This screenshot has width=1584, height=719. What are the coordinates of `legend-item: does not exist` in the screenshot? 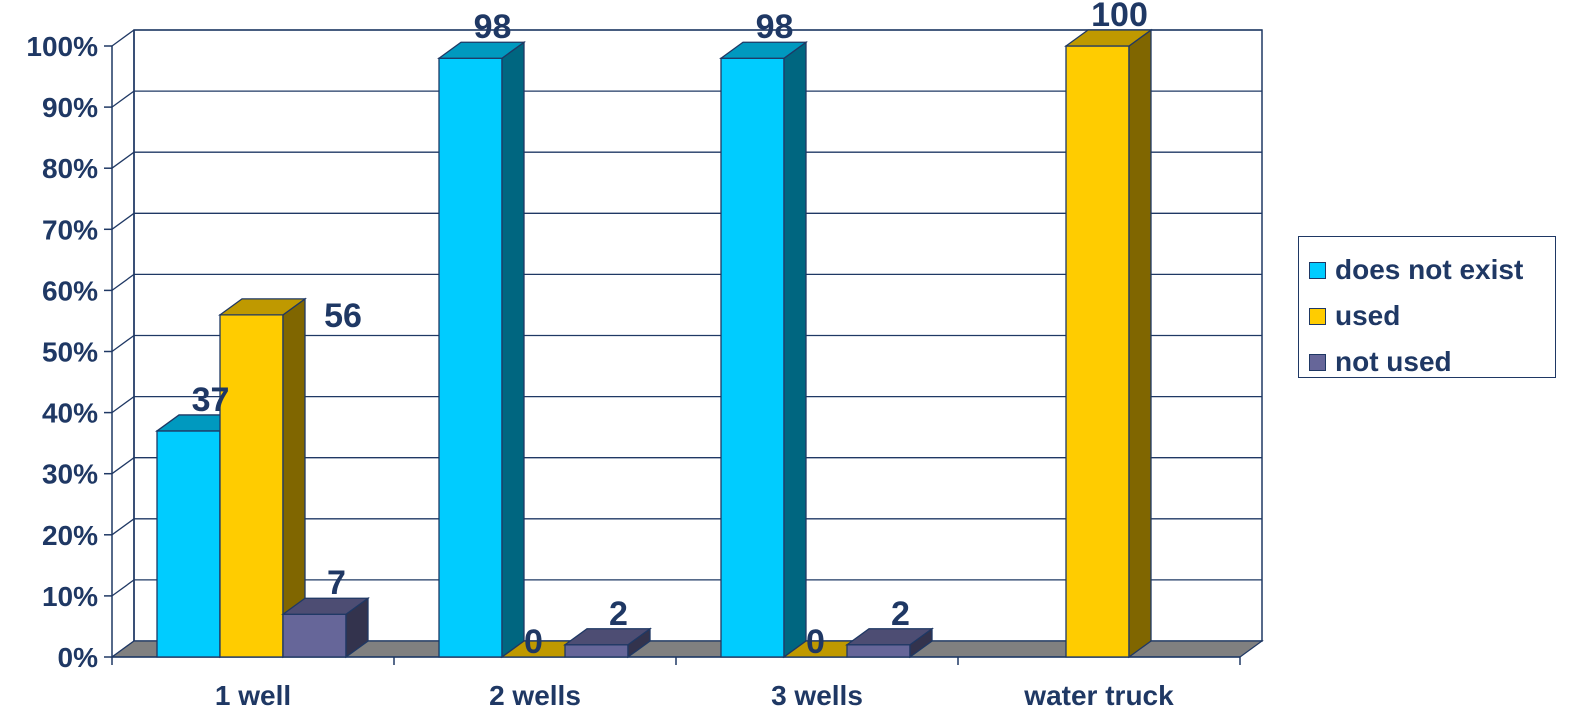 It's located at (1432, 270).